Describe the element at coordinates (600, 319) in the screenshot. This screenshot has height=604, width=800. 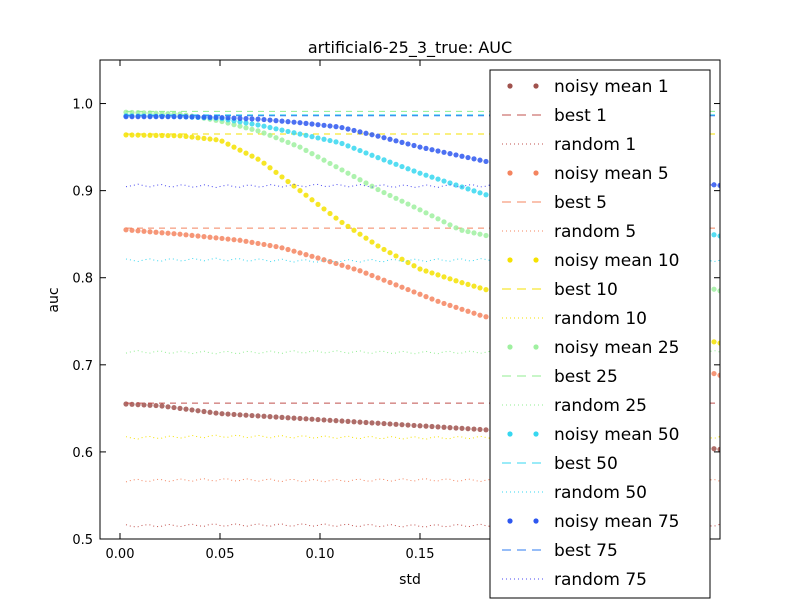
I see `legend-label: random 10` at that location.